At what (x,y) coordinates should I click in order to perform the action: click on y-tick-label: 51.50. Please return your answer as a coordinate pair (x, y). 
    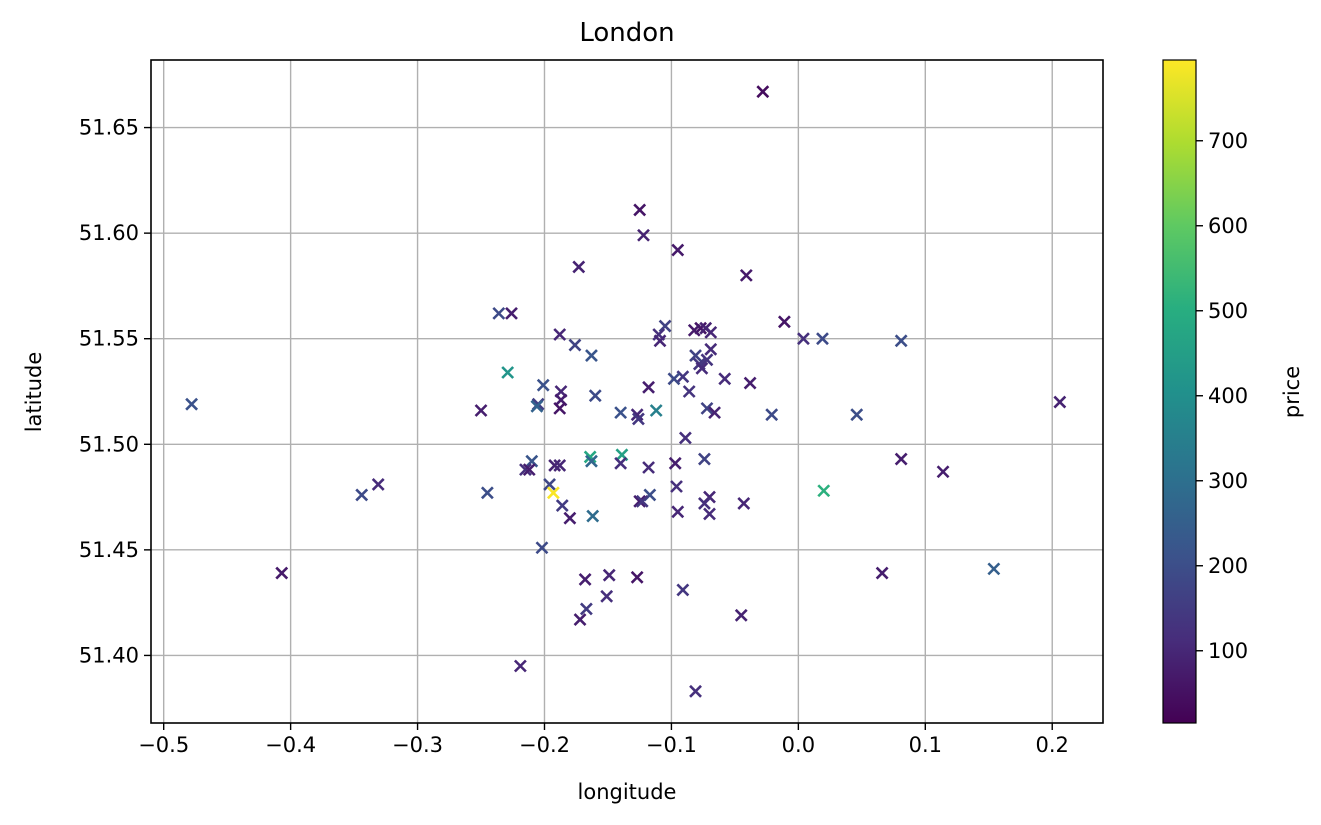
    Looking at the image, I should click on (109, 444).